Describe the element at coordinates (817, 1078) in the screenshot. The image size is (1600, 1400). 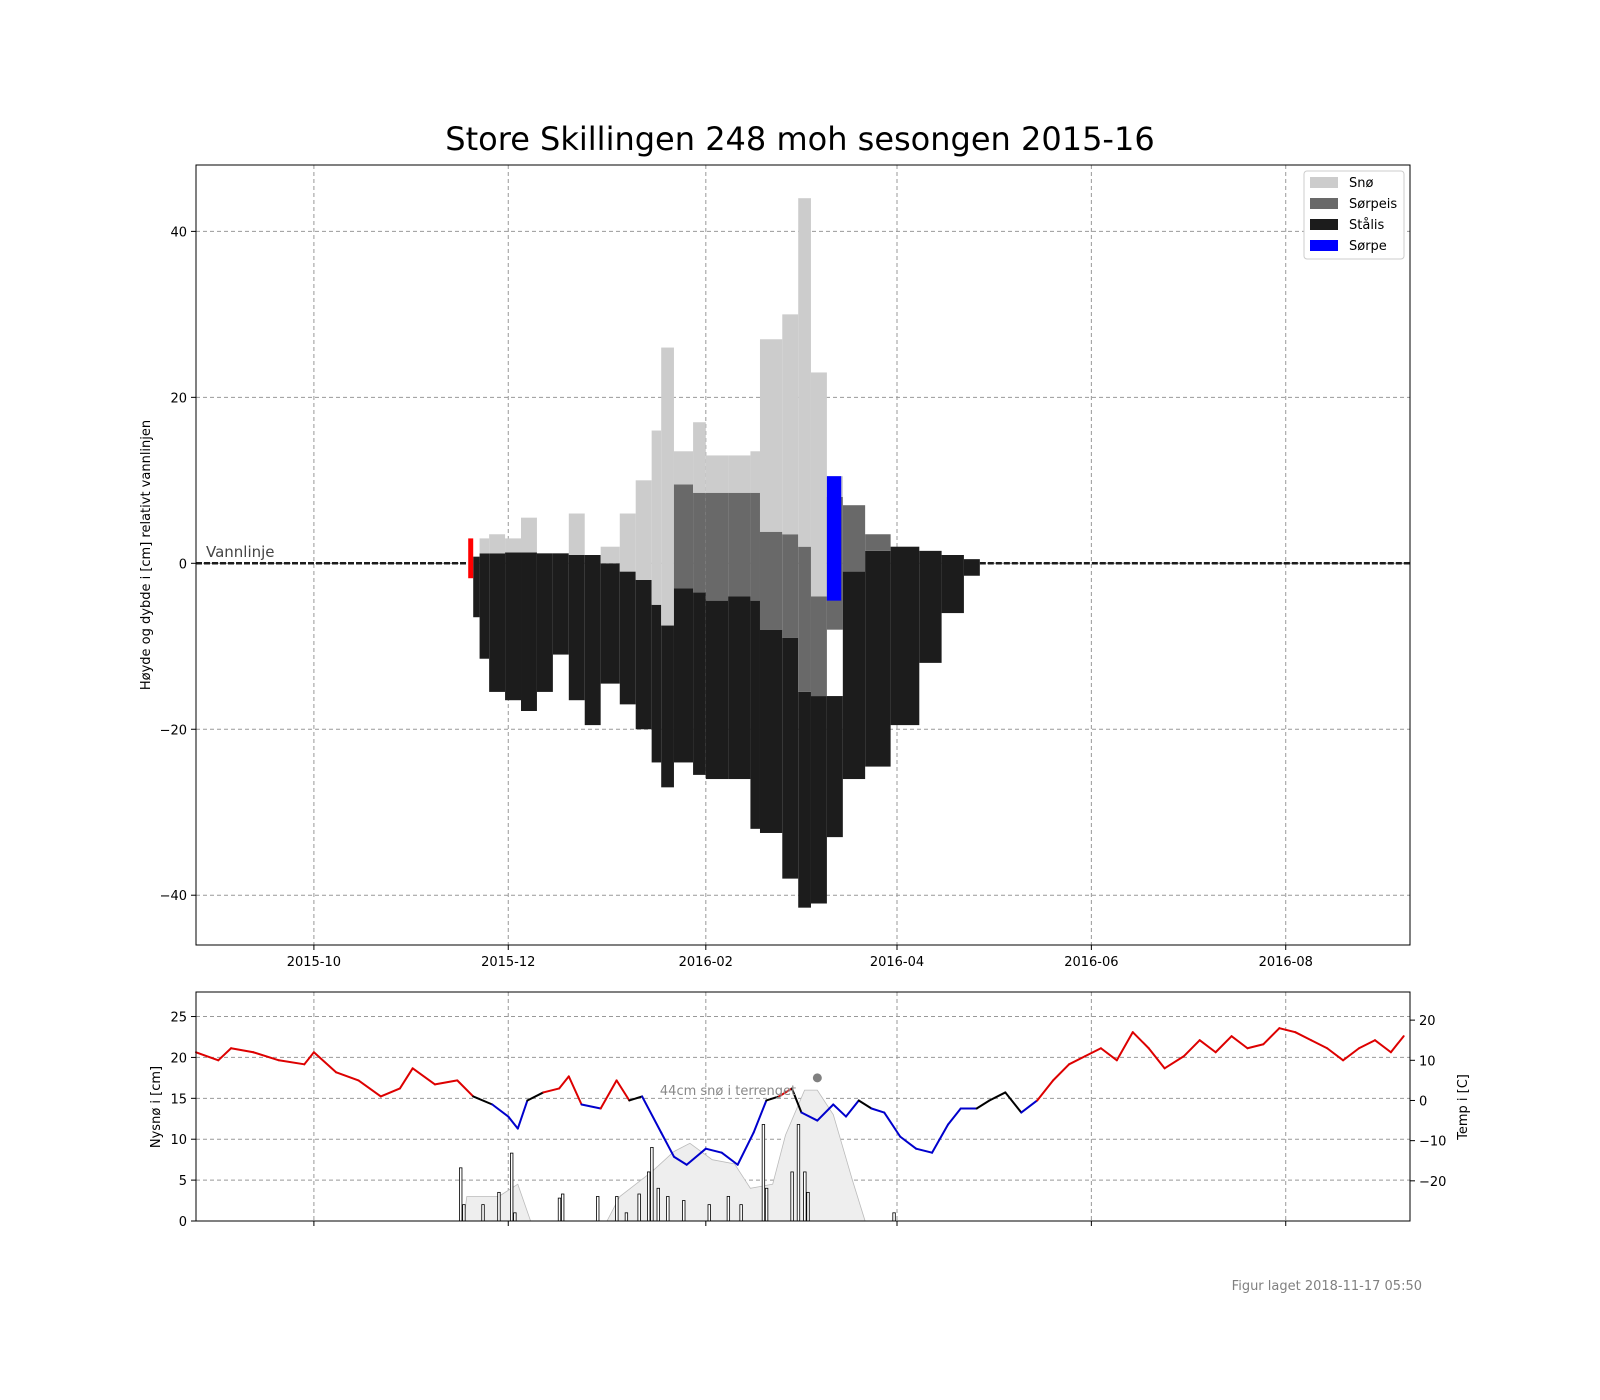
I see `snow-depth-max-marker` at that location.